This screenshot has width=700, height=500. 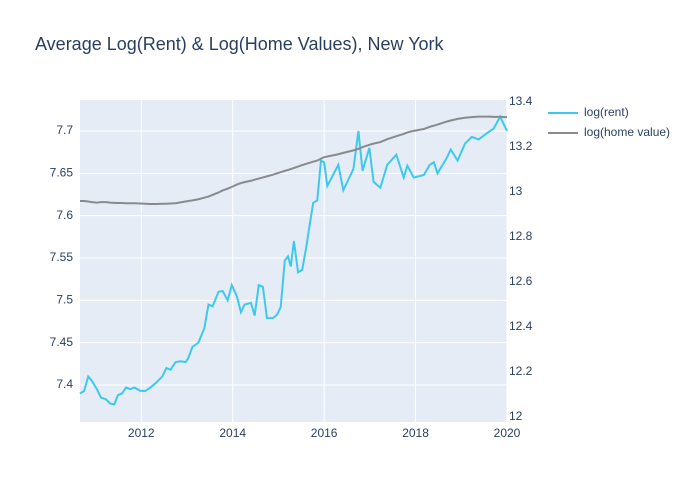 I want to click on x-tick-label: 2012, so click(x=141, y=433).